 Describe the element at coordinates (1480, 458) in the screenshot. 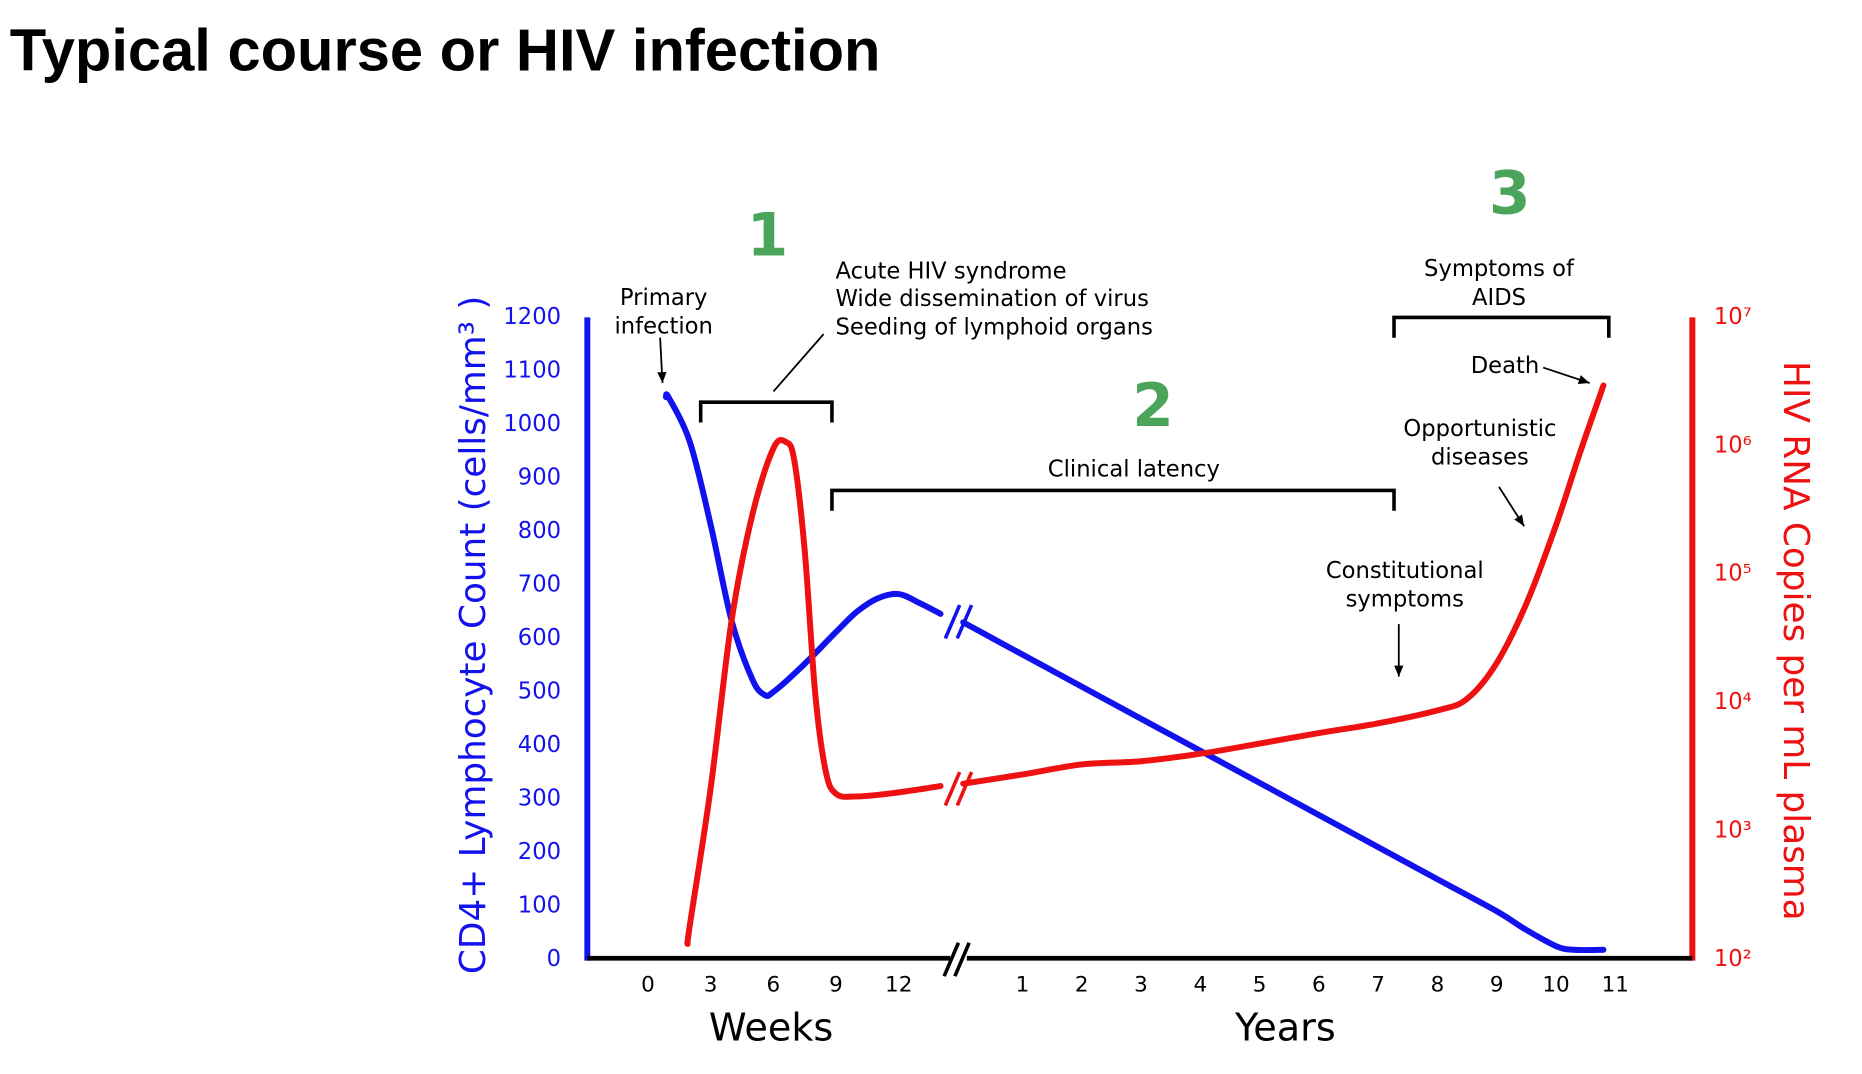

I see `annotation: diseases` at that location.